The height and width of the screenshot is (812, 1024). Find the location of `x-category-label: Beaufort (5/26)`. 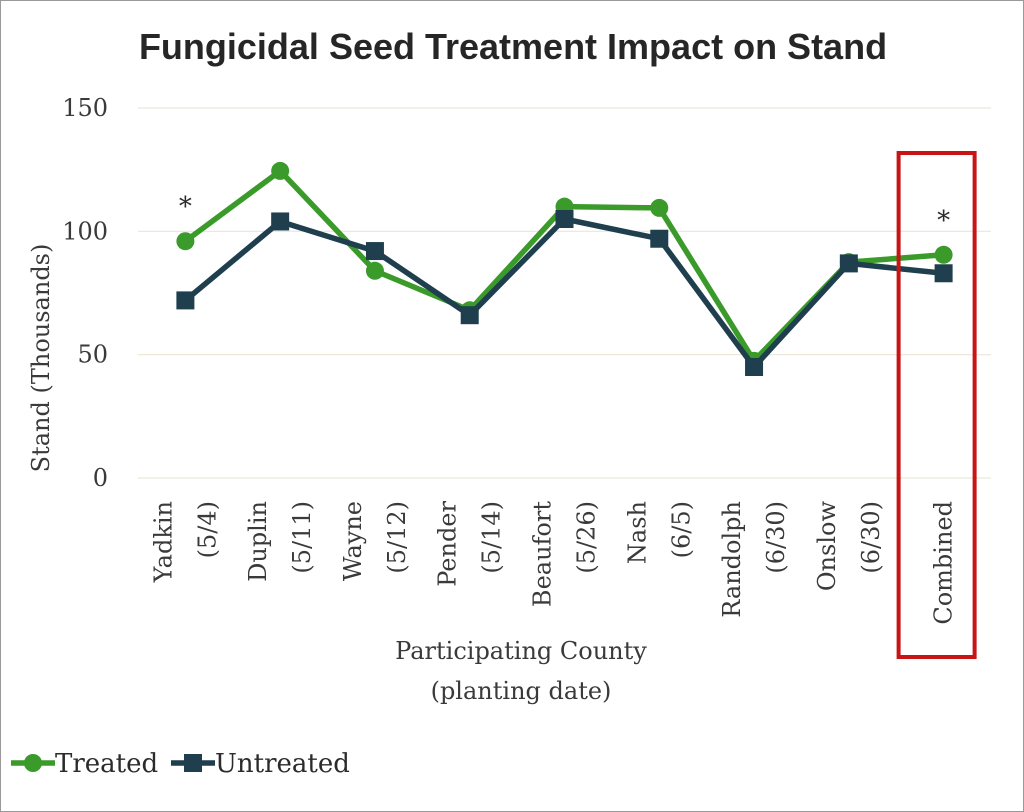

x-category-label: Beaufort (5/26) is located at coordinates (565, 554).